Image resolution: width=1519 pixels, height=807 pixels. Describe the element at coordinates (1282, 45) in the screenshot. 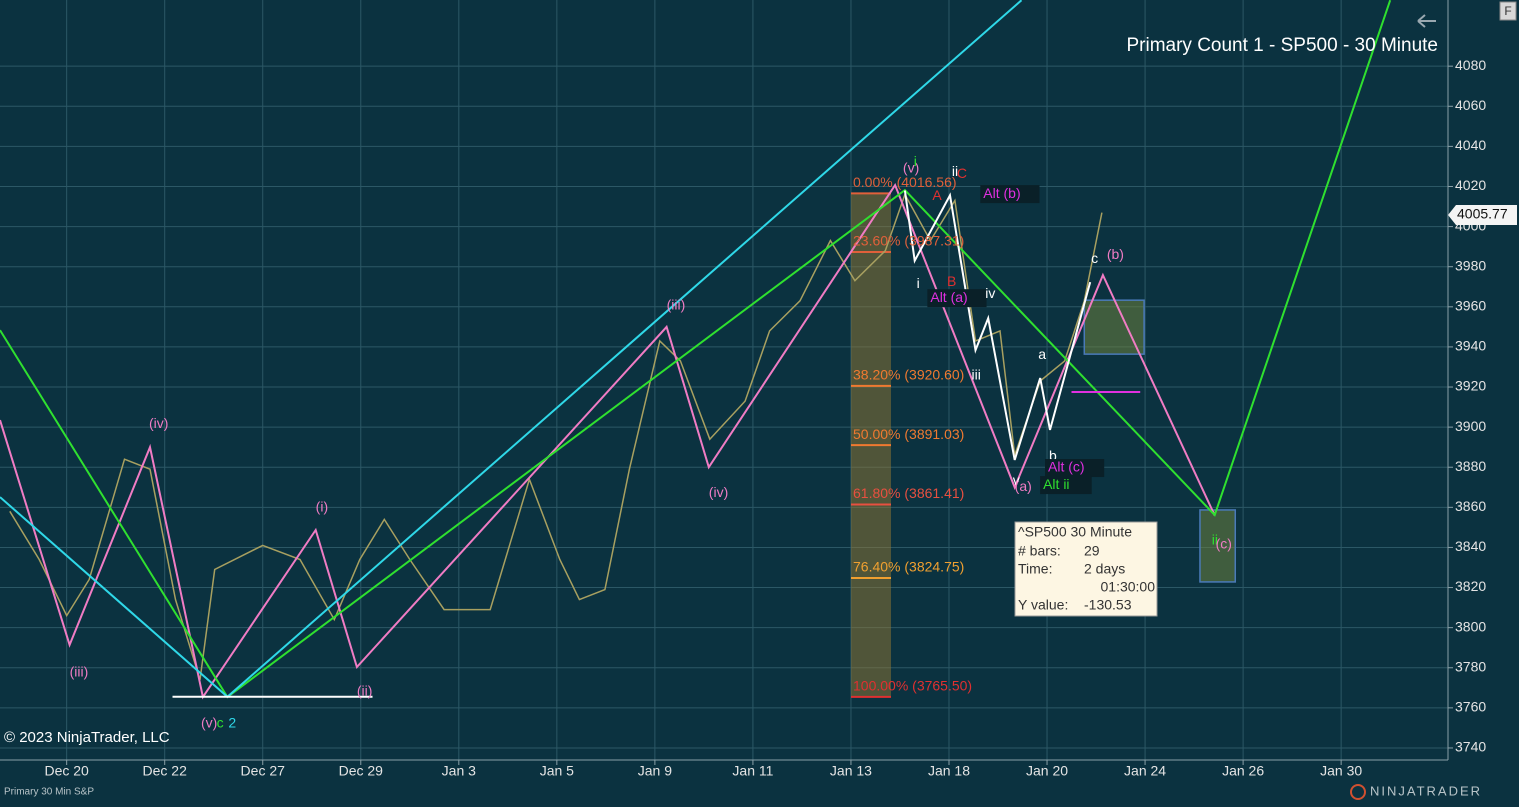

I see `chart-title: Primary Count 1 - SP500 - 30 Minute` at that location.